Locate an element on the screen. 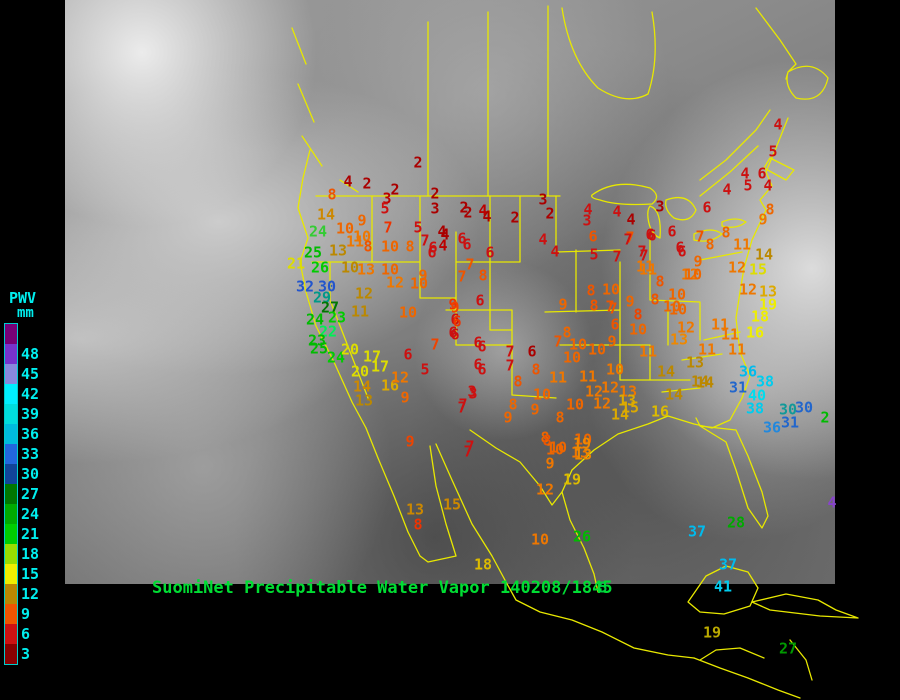  station-value: 20 is located at coordinates (350, 349).